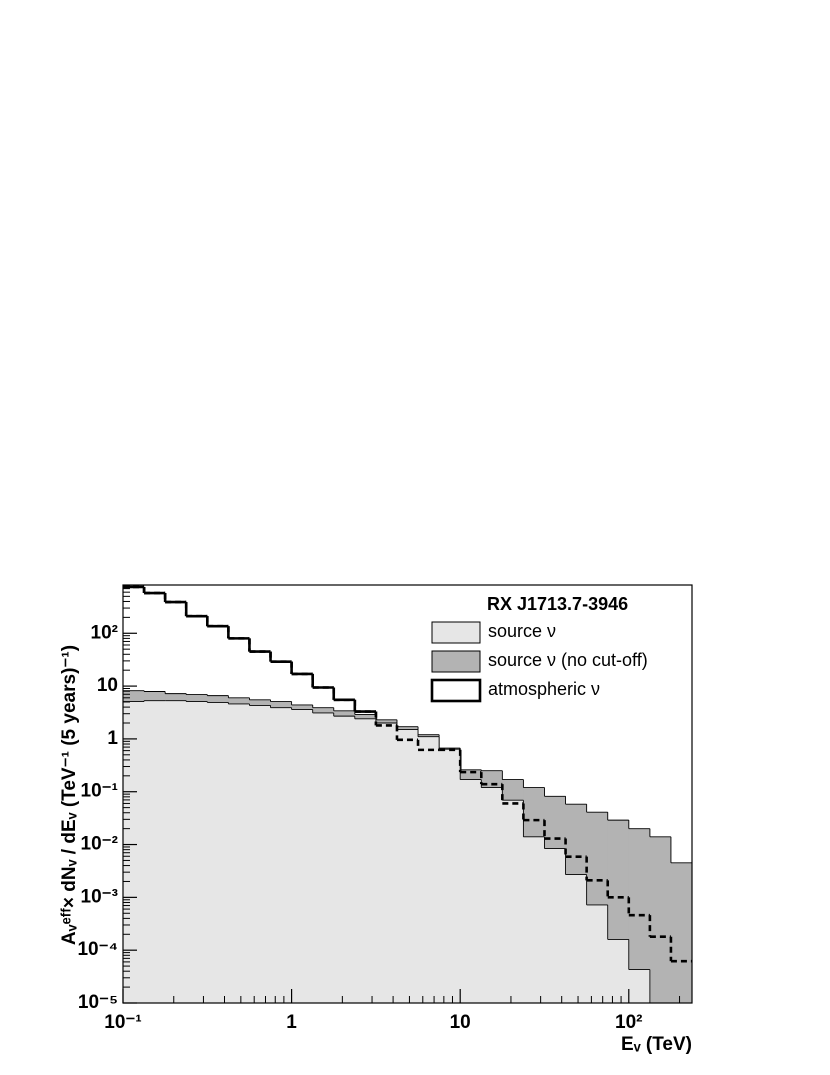  I want to click on legend-label: source ν, so click(522, 631).